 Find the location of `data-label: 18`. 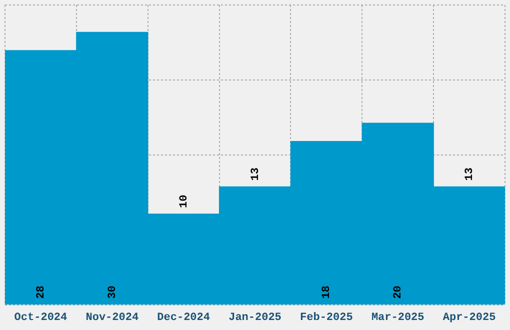

data-label: 18 is located at coordinates (327, 292).